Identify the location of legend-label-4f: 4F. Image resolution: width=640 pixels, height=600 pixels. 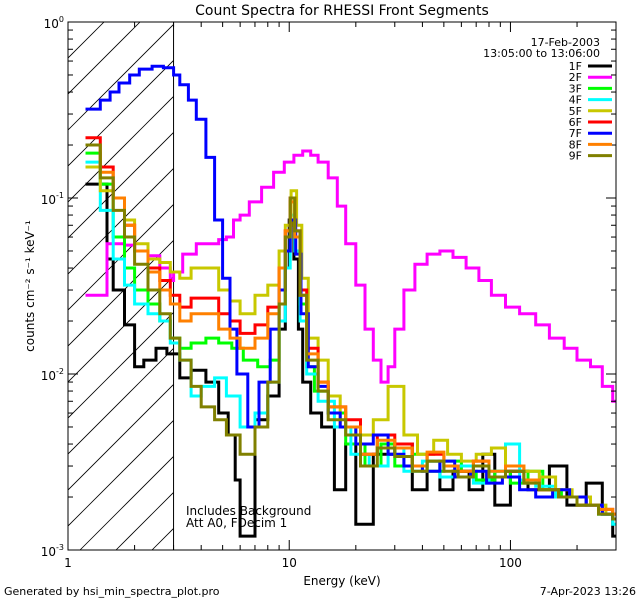
(575, 100).